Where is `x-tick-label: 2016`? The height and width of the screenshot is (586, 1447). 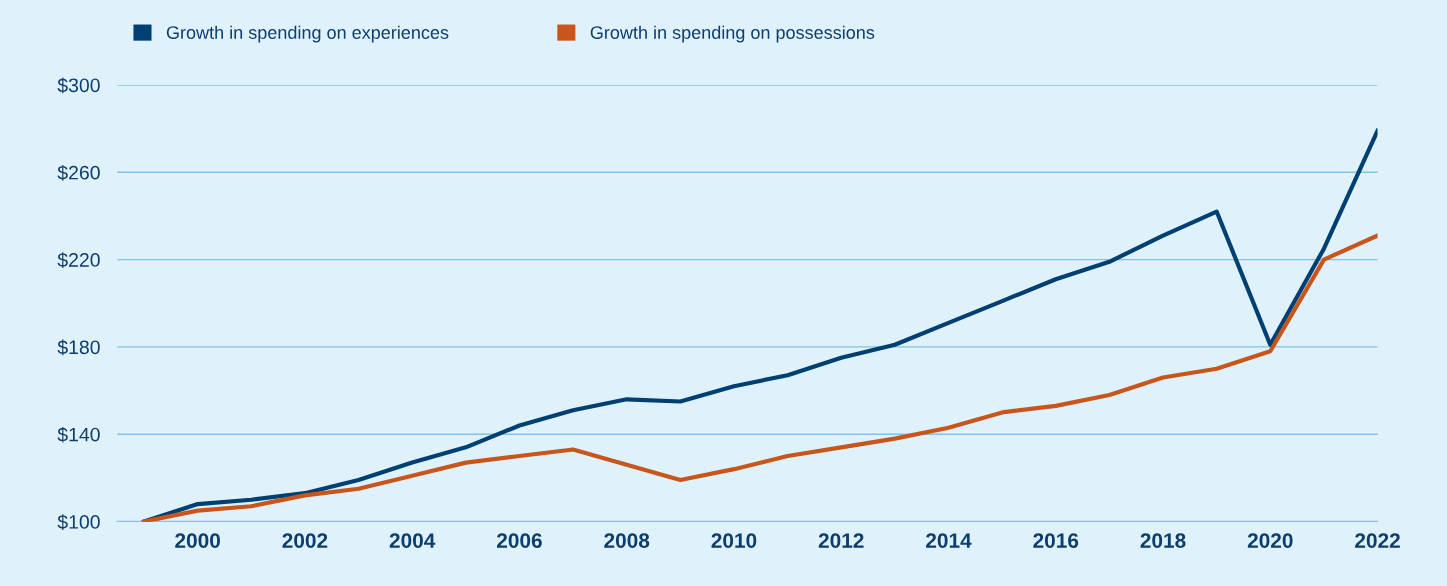
x-tick-label: 2016 is located at coordinates (1056, 540).